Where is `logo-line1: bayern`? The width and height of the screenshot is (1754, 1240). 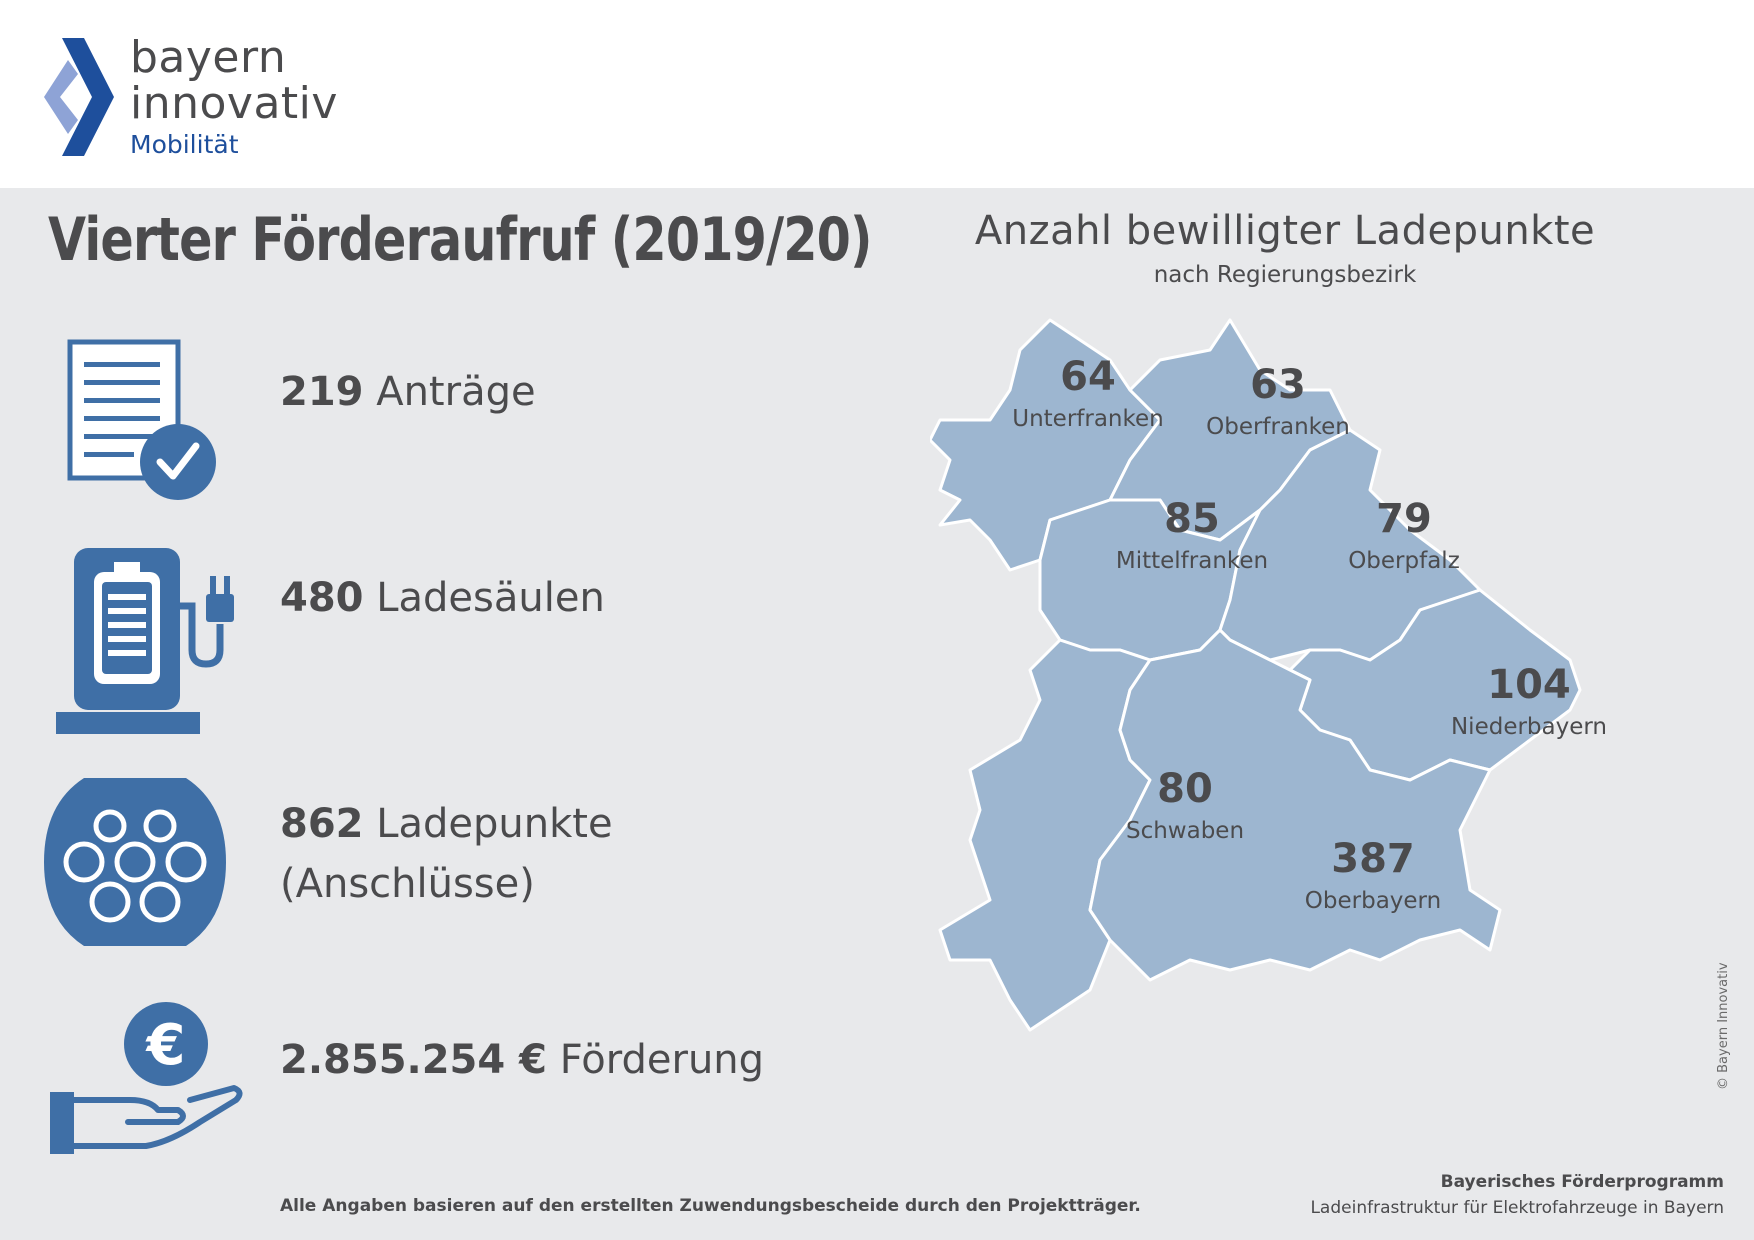 logo-line1: bayern is located at coordinates (208, 57).